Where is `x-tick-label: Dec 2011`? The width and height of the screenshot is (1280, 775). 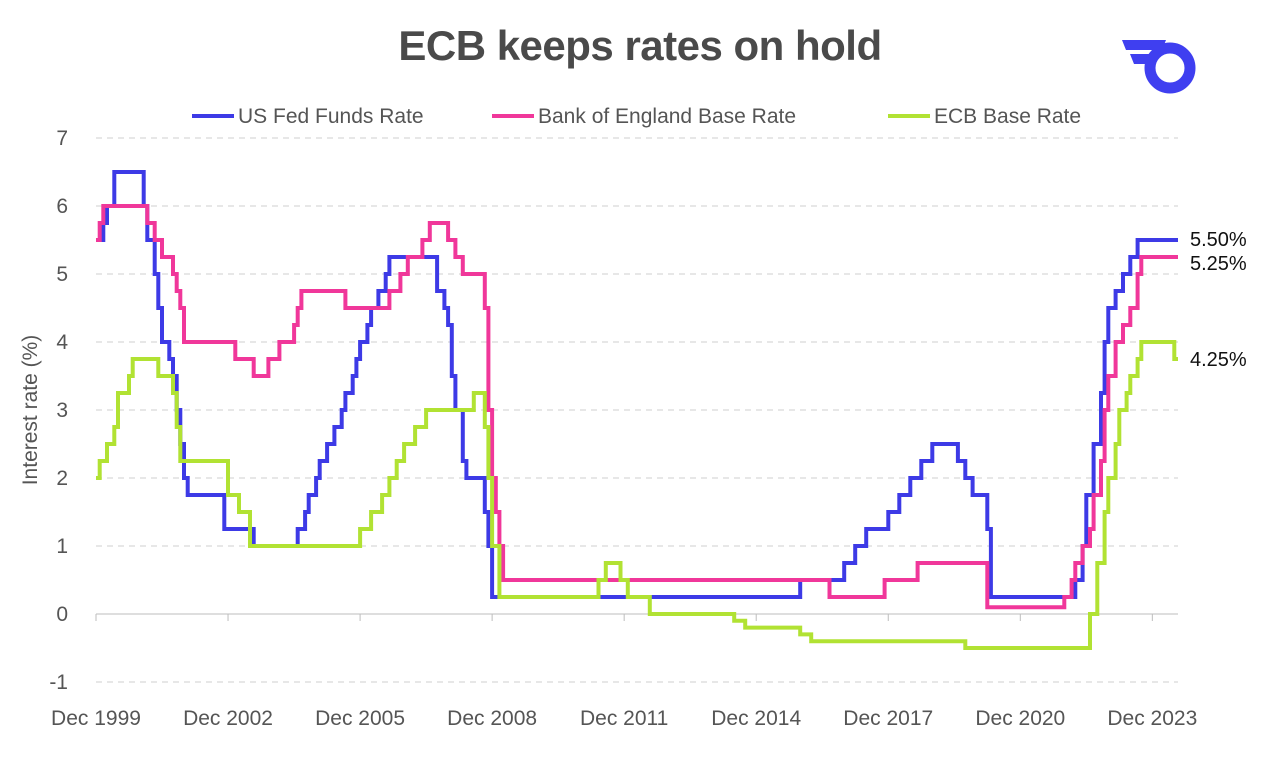
x-tick-label: Dec 2011 is located at coordinates (624, 718).